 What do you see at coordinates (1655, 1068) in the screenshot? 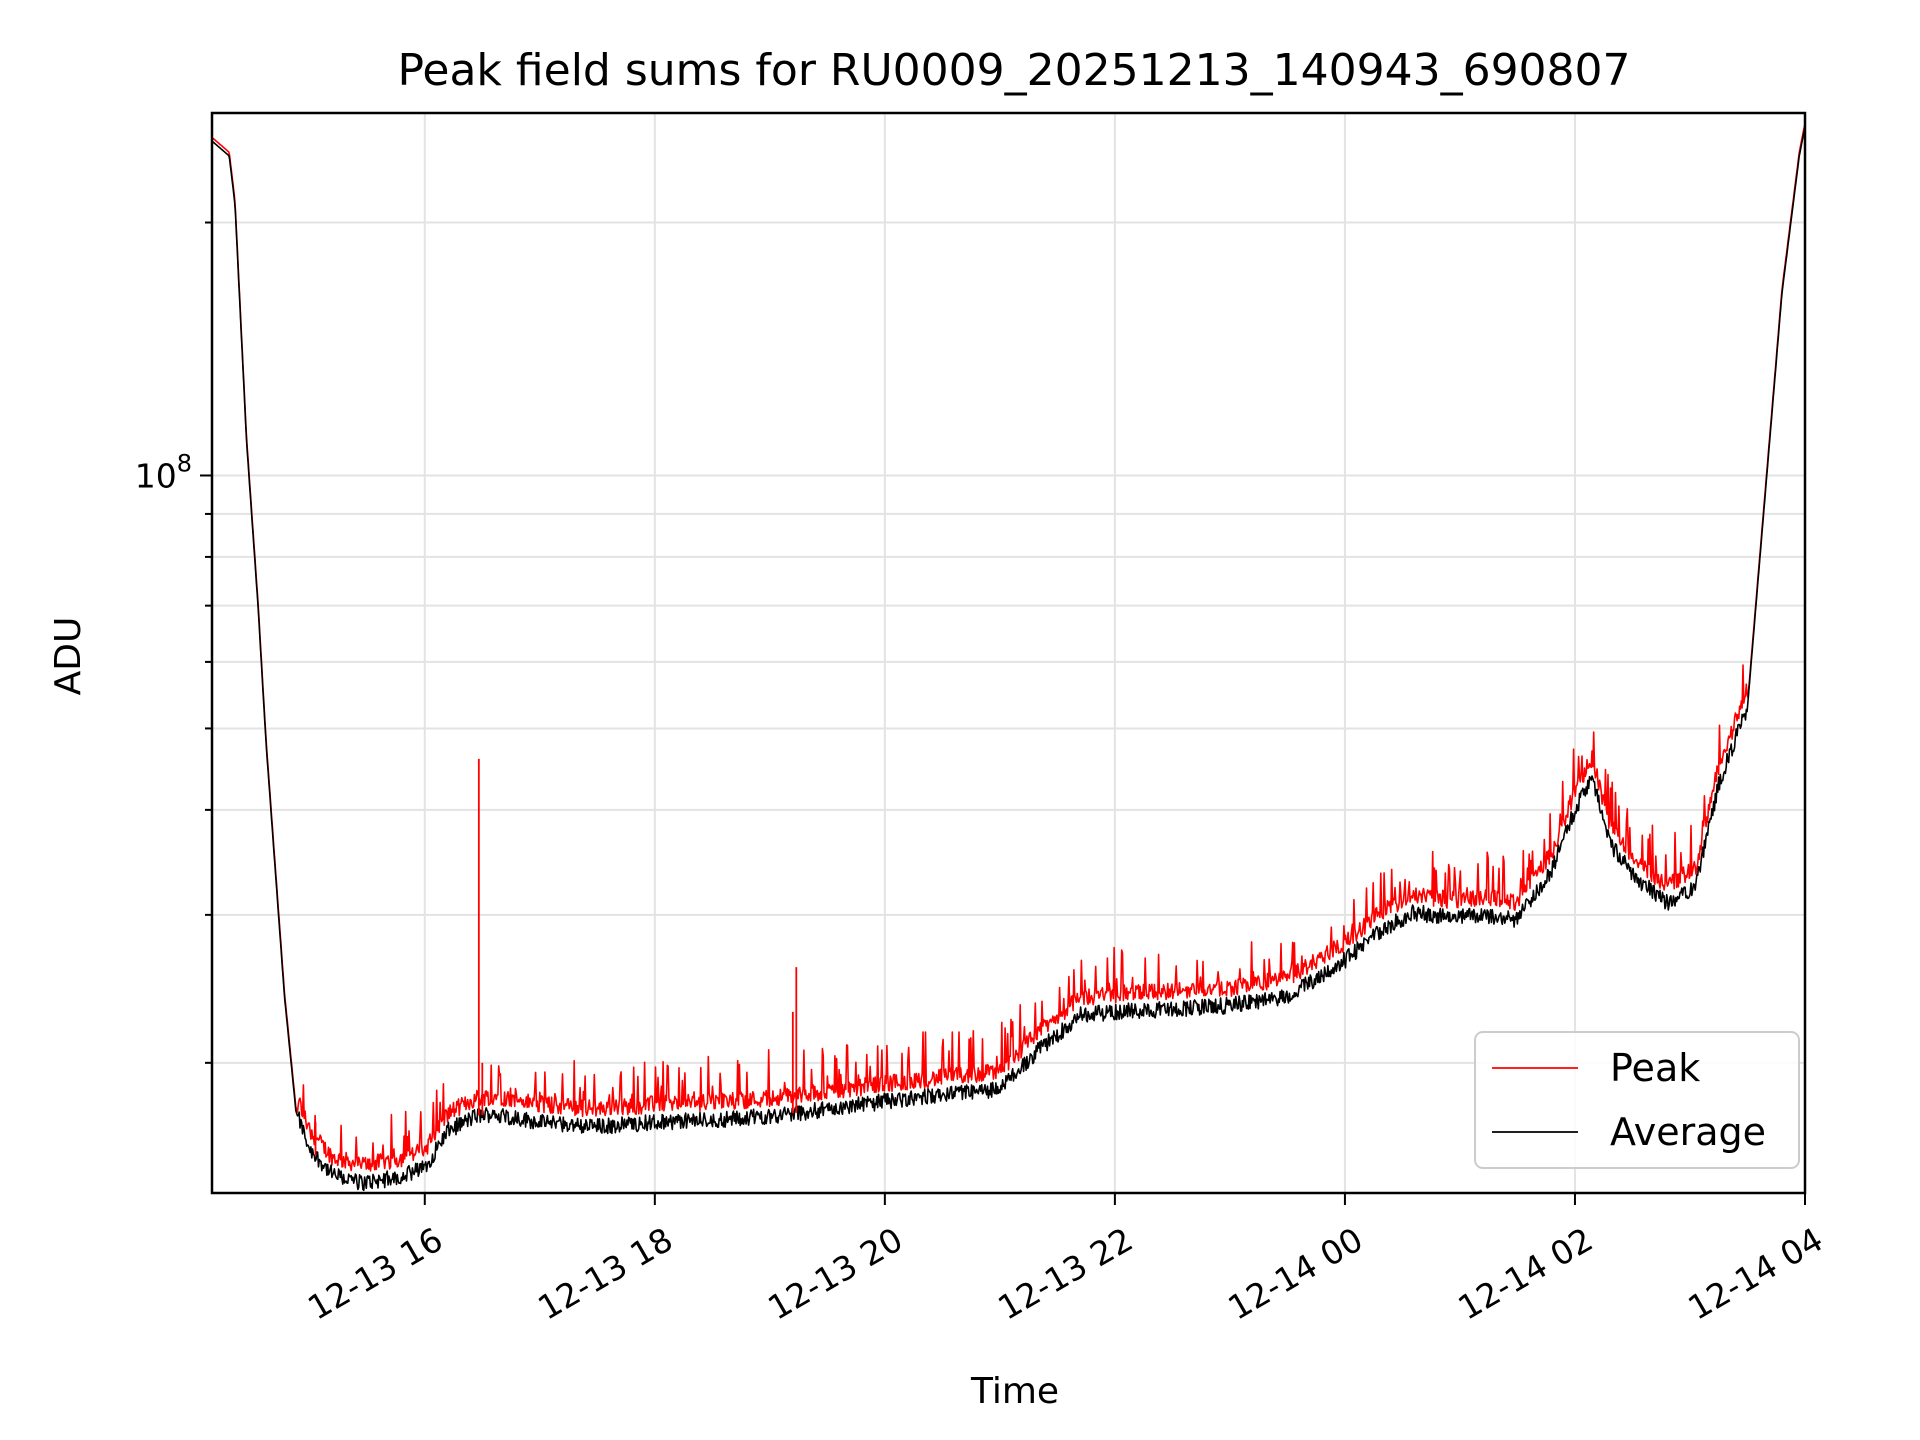
I see `legend-peak-label: Peak` at bounding box center [1655, 1068].